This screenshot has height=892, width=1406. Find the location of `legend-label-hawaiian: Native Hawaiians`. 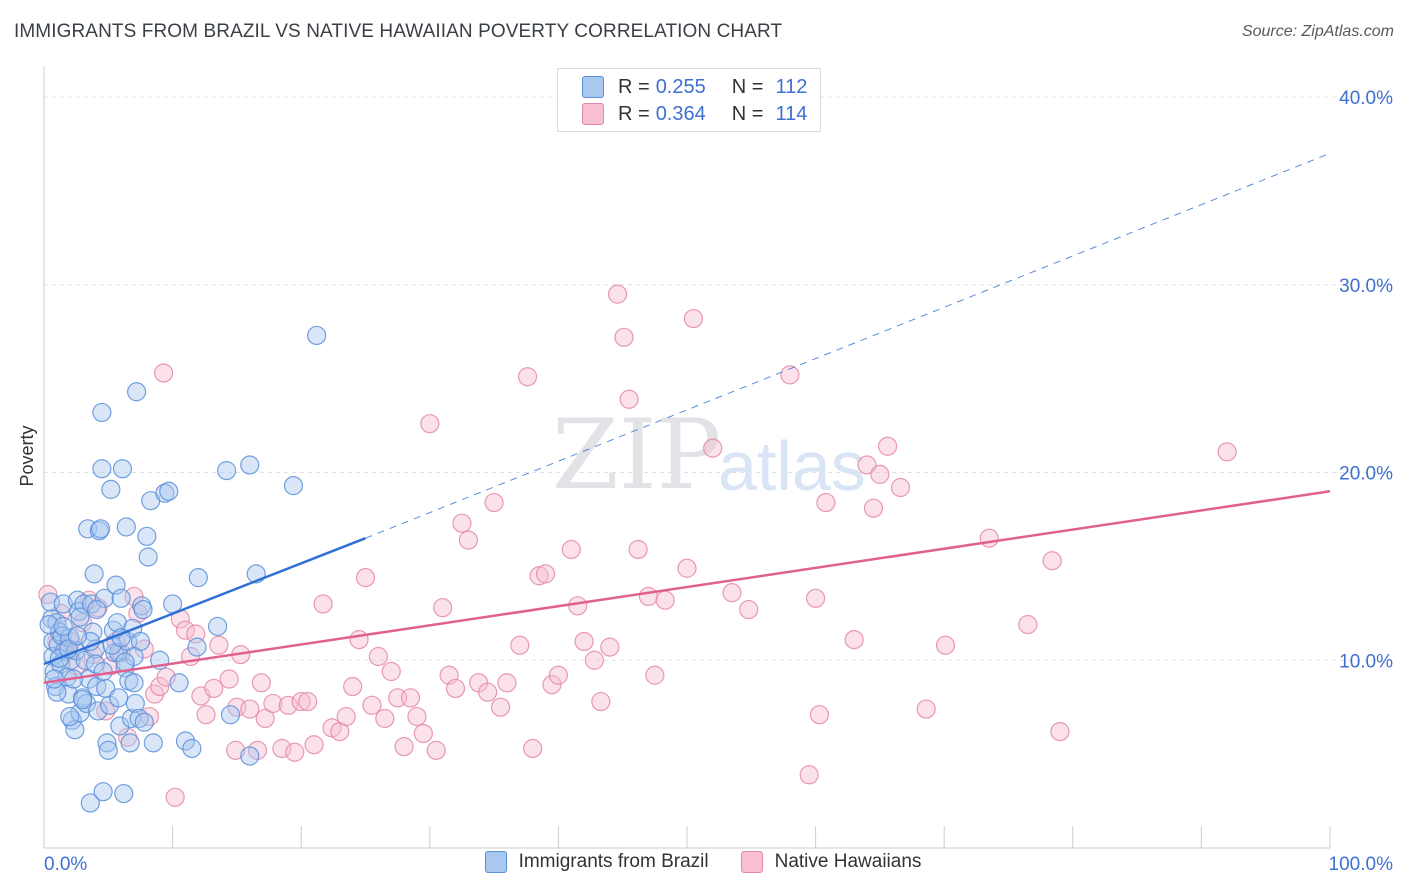

legend-label-hawaiian: Native Hawaiians is located at coordinates (848, 861).